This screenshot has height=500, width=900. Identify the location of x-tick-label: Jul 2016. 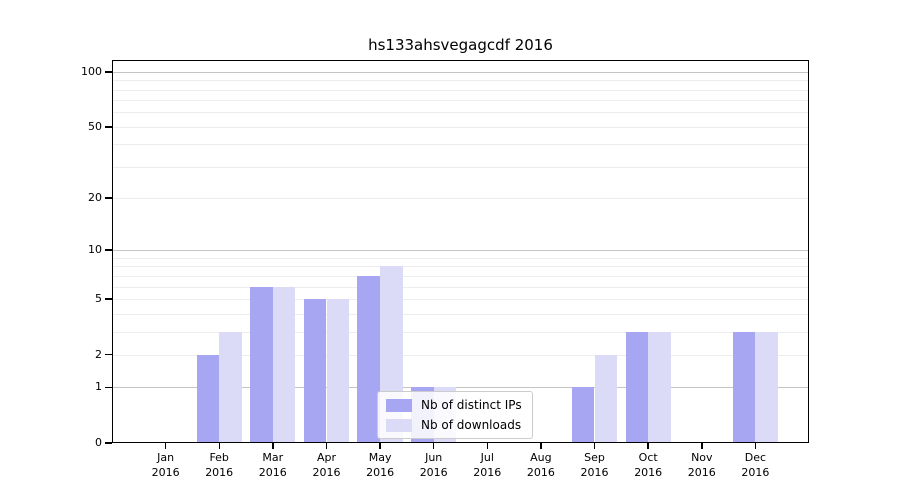
(487, 465).